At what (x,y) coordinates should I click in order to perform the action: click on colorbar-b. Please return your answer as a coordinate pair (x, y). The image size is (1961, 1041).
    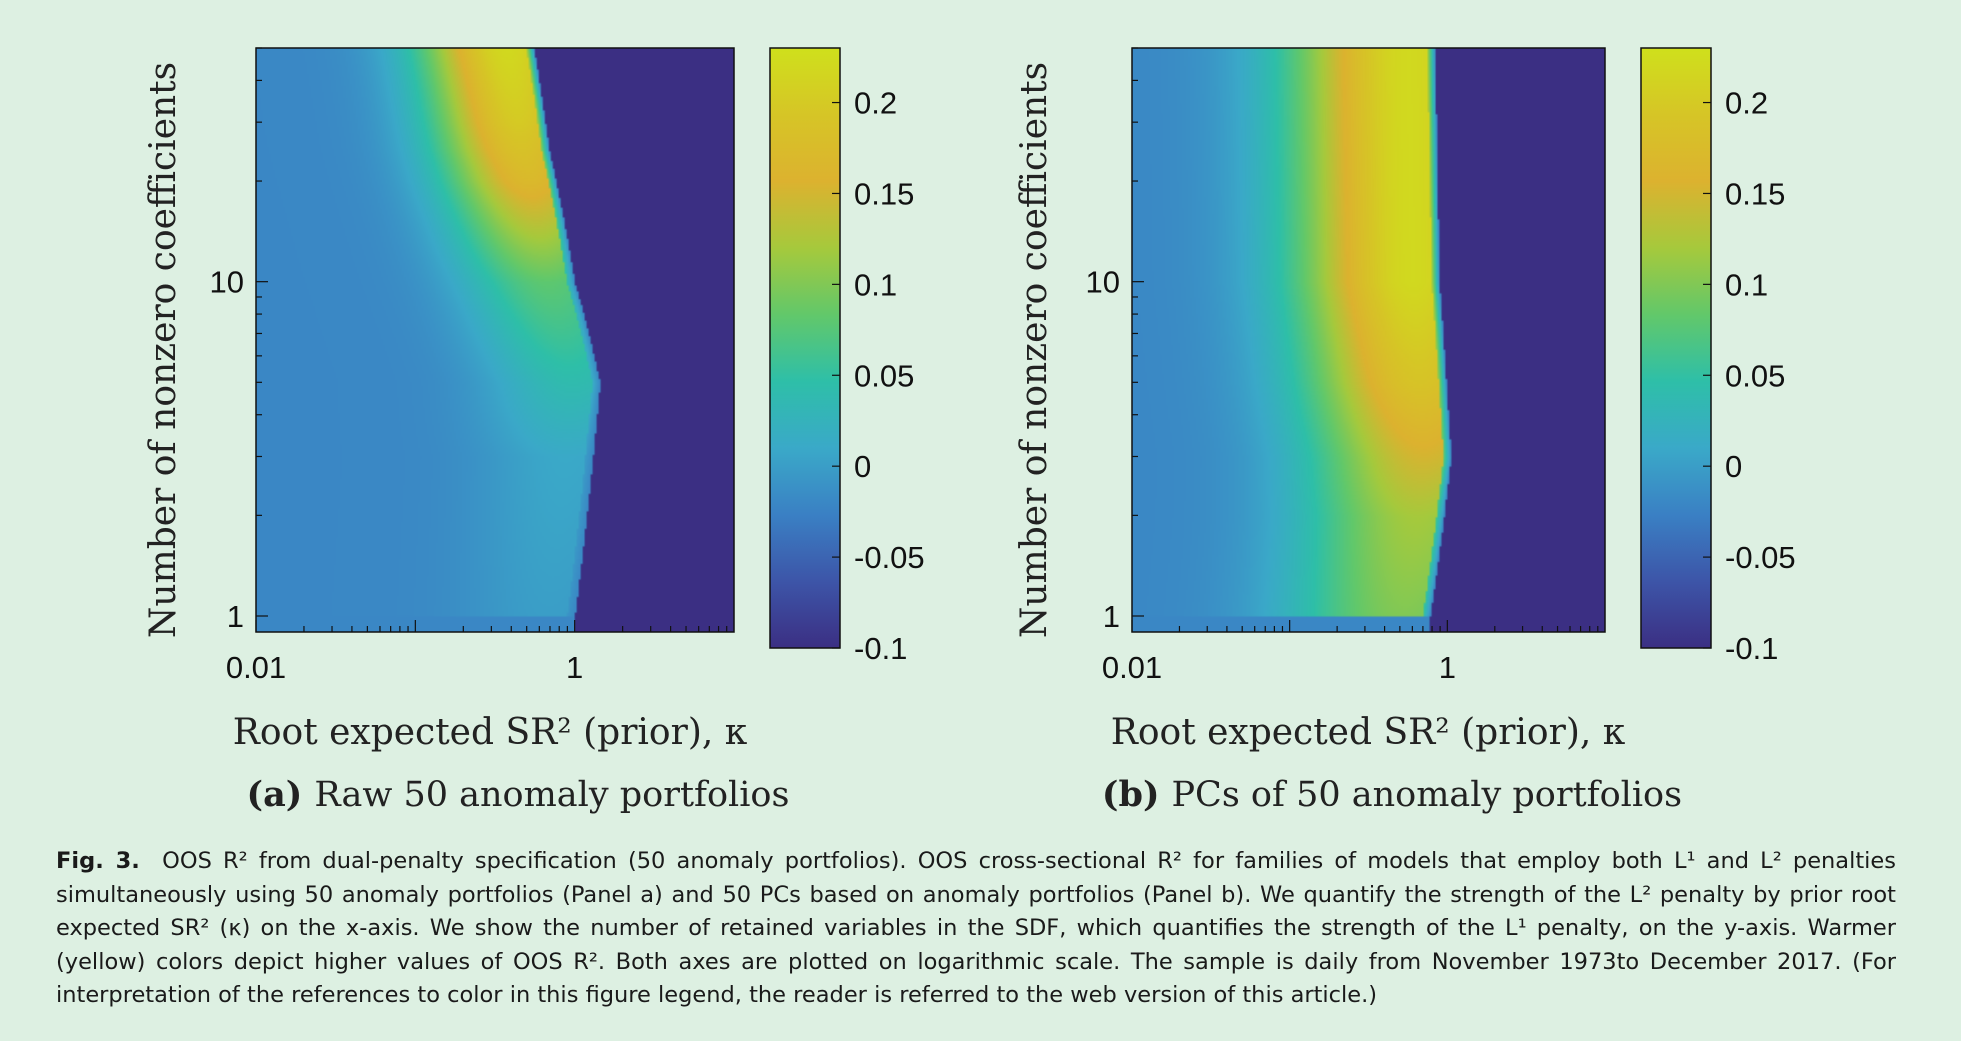
    Looking at the image, I should click on (1676, 348).